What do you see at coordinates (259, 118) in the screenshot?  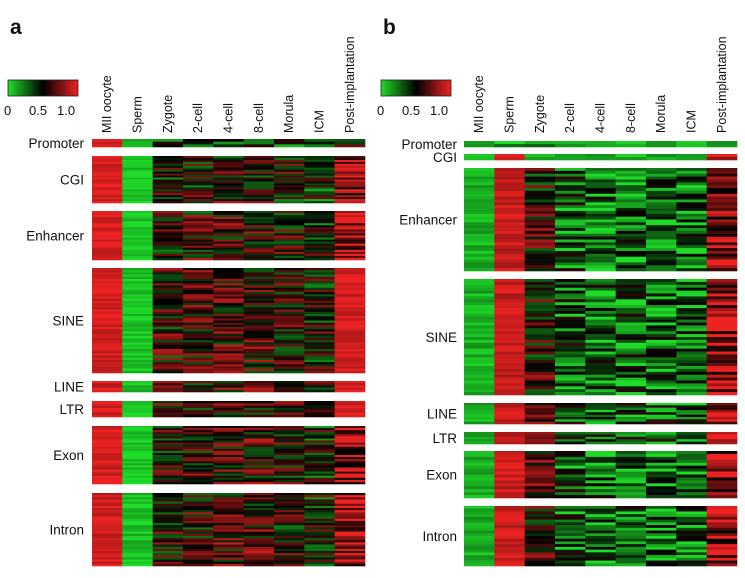 I see `column-label-8-cell: 8-cell` at bounding box center [259, 118].